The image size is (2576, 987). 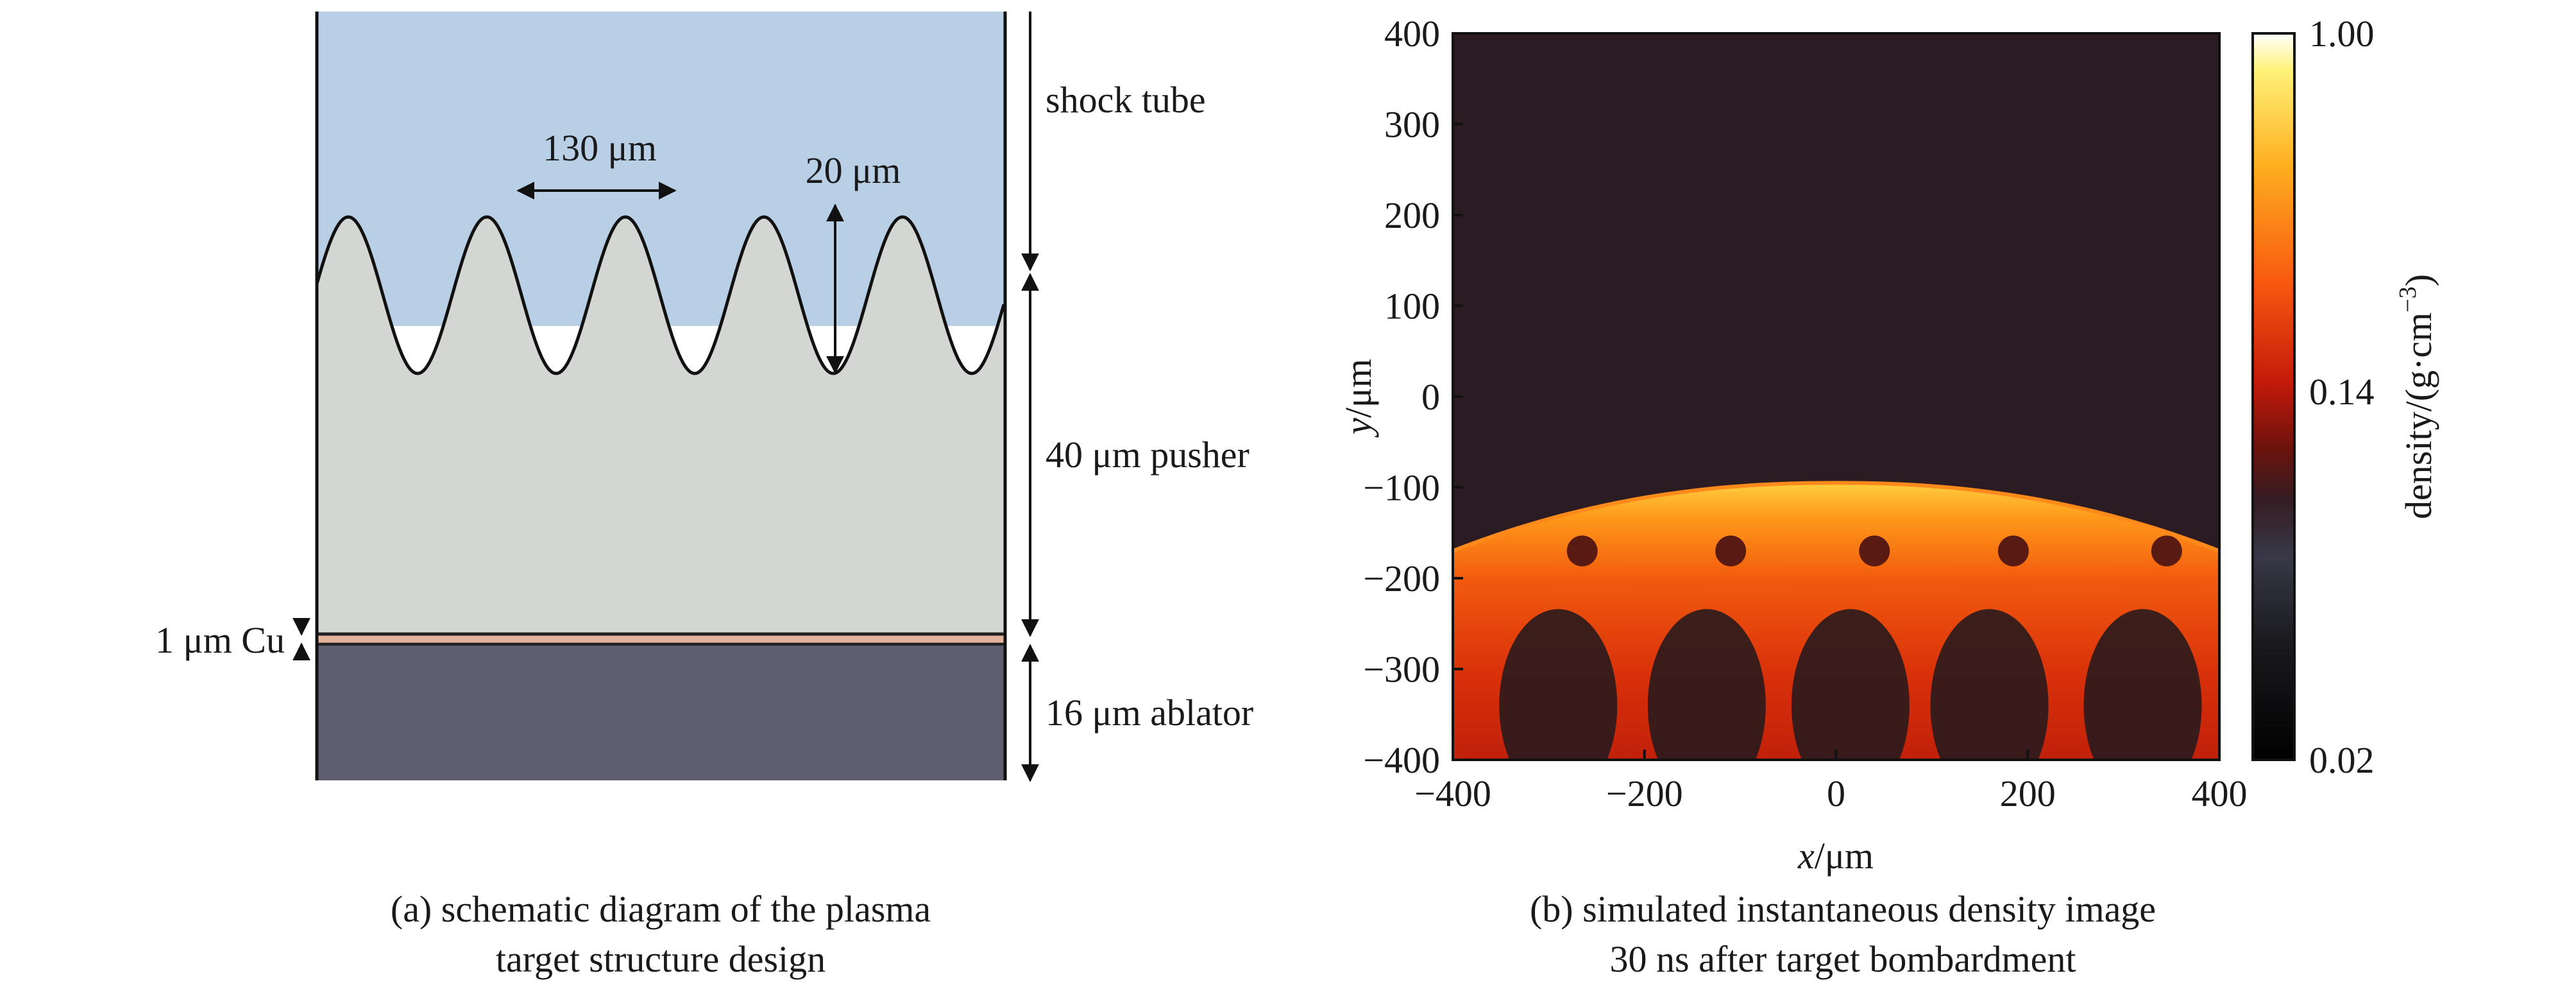 What do you see at coordinates (2416, 396) in the screenshot?
I see `colorbar-label: density/(g·cm−3)` at bounding box center [2416, 396].